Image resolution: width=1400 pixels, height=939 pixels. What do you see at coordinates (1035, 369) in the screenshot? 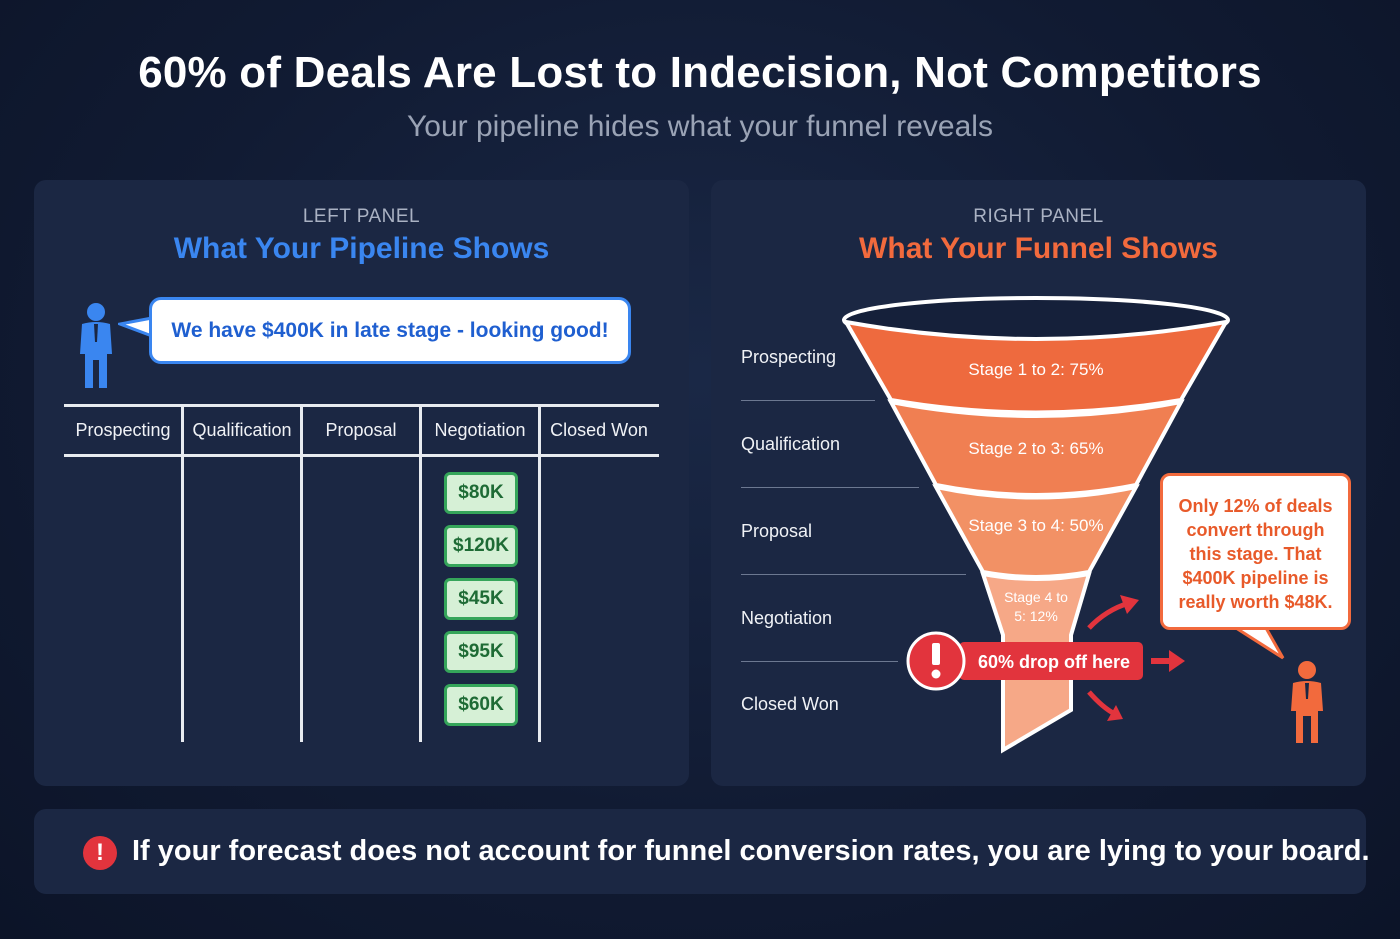
I see `funnel-conversion-label: Stage 1 to 2: 75%` at bounding box center [1035, 369].